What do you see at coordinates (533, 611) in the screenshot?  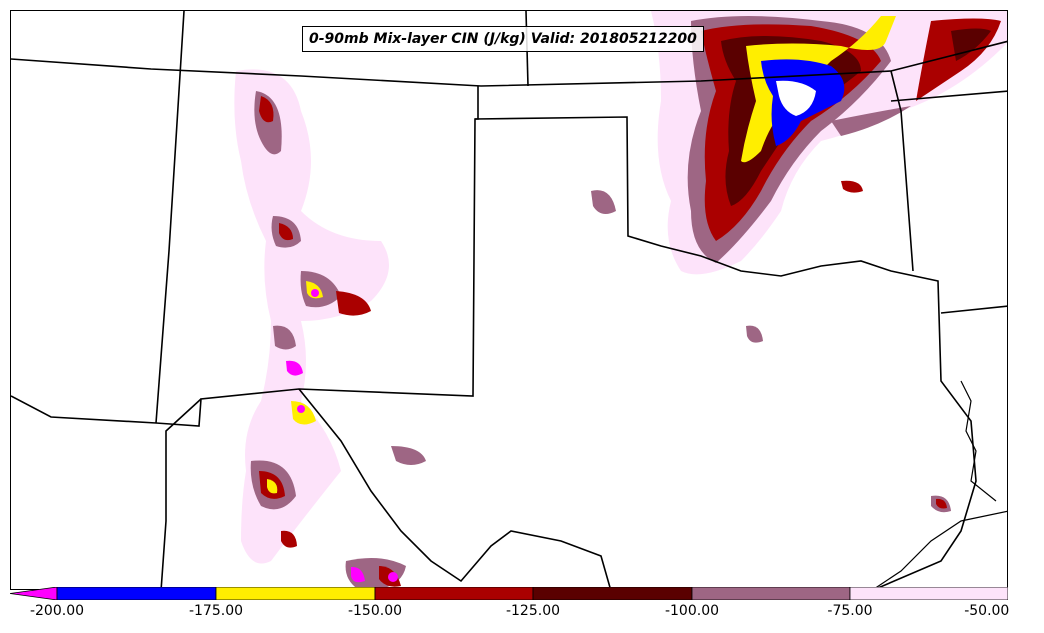 I see `colorbar-label: -125.00` at bounding box center [533, 611].